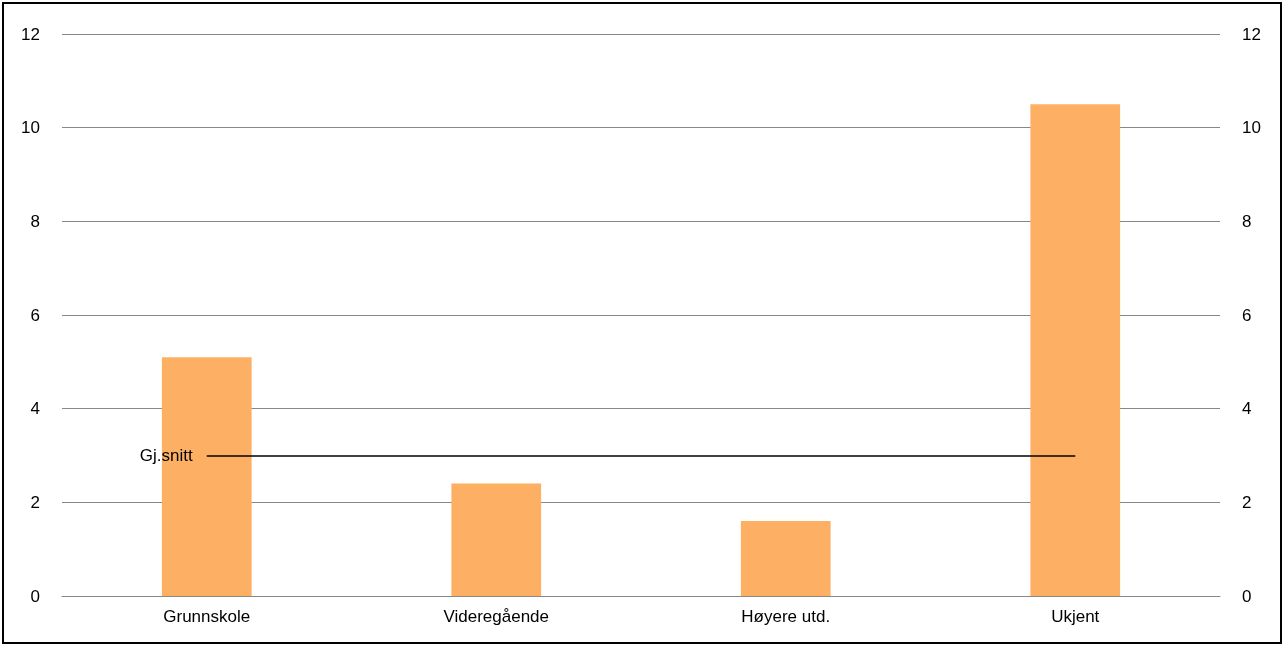 This screenshot has width=1286, height=648. I want to click on y2-tick-label: 10, so click(1251, 128).